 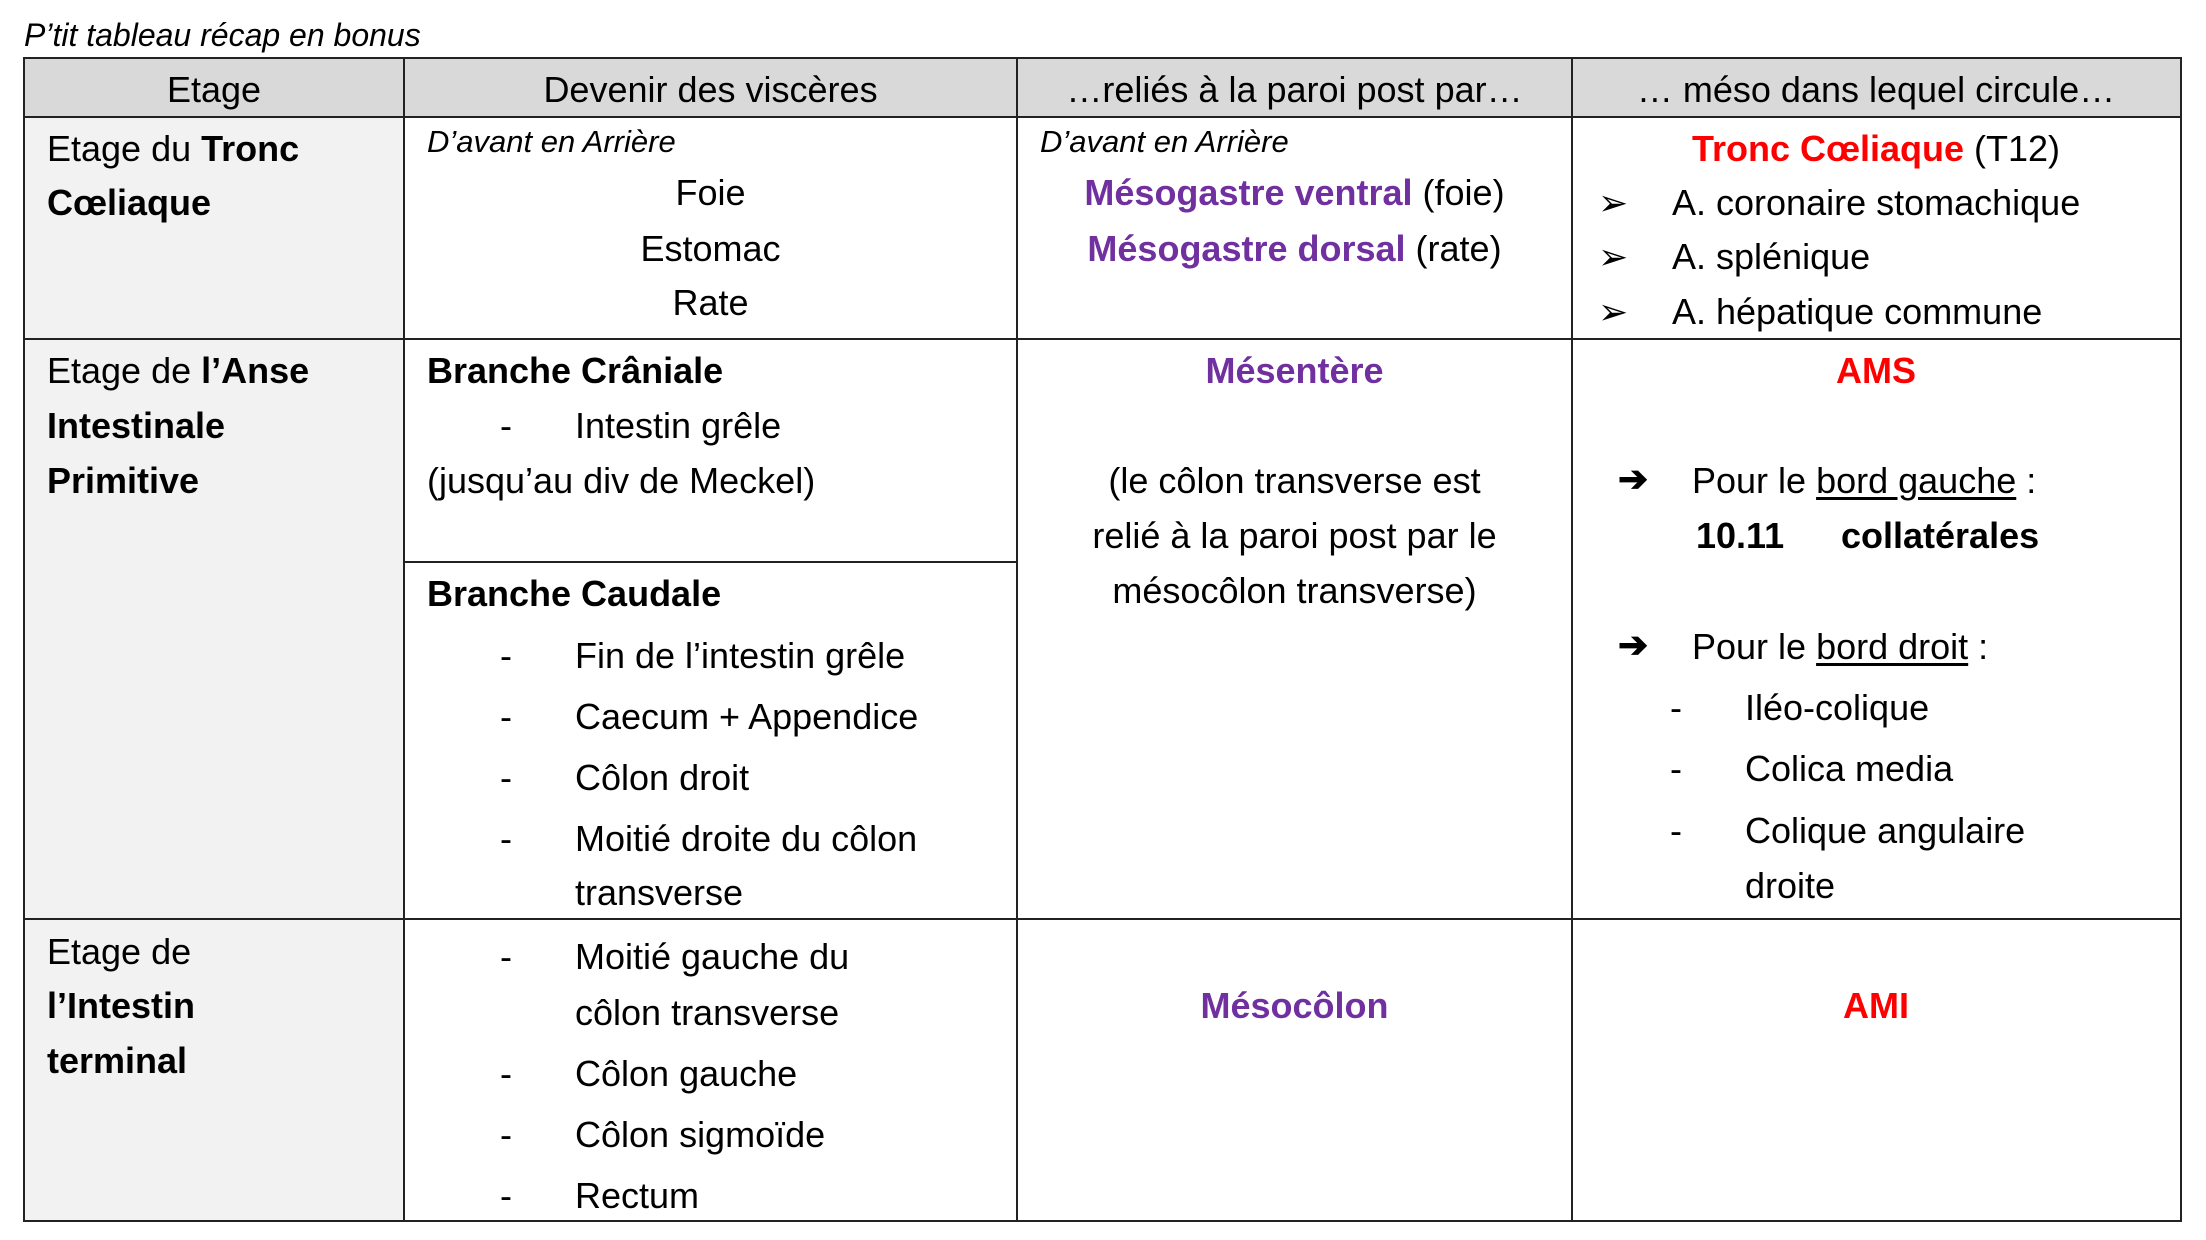 I want to click on row1-etage: Etage du Tronc, so click(x=173, y=148).